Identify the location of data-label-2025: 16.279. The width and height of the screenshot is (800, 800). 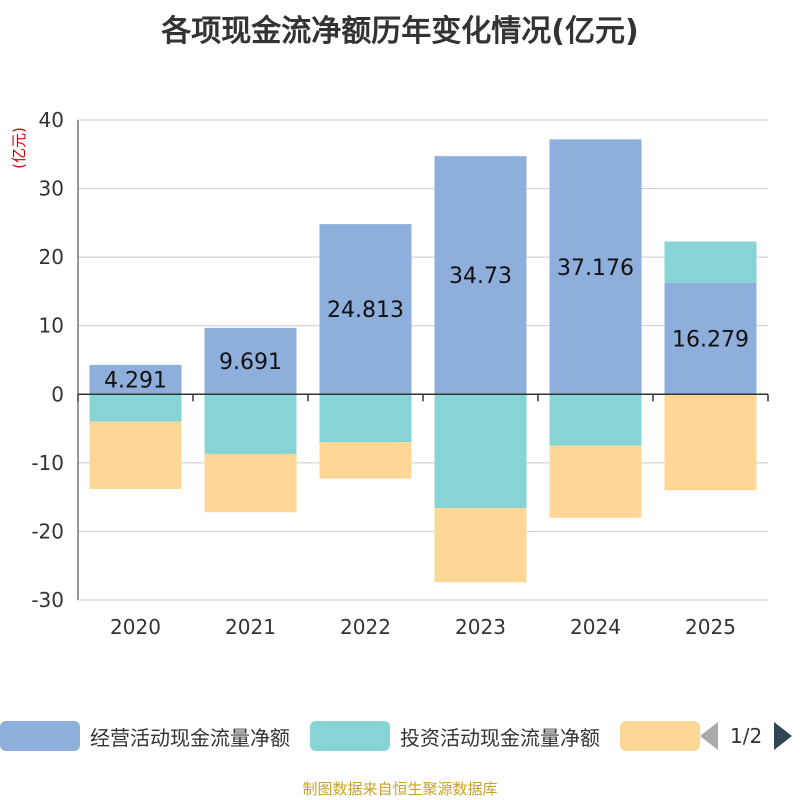
(710, 339).